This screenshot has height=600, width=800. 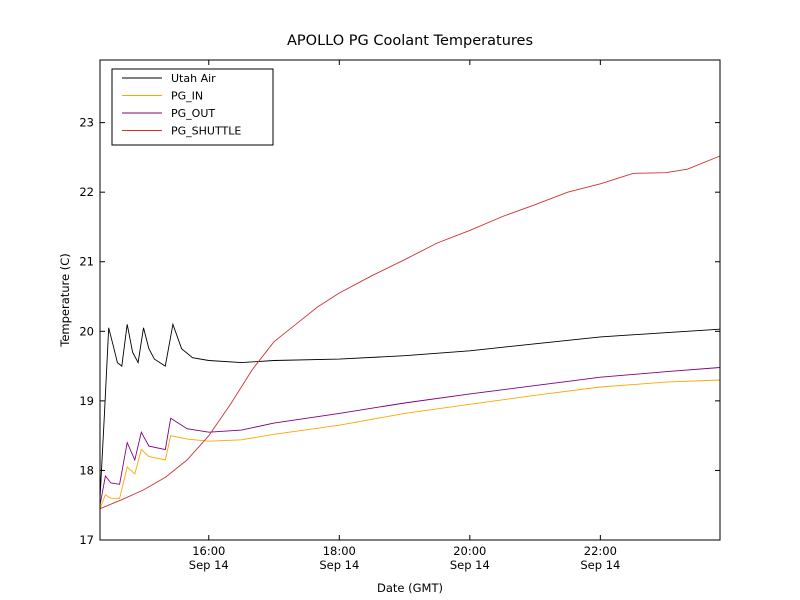 What do you see at coordinates (208, 551) in the screenshot?
I see `x-tick-label-time: 16:00` at bounding box center [208, 551].